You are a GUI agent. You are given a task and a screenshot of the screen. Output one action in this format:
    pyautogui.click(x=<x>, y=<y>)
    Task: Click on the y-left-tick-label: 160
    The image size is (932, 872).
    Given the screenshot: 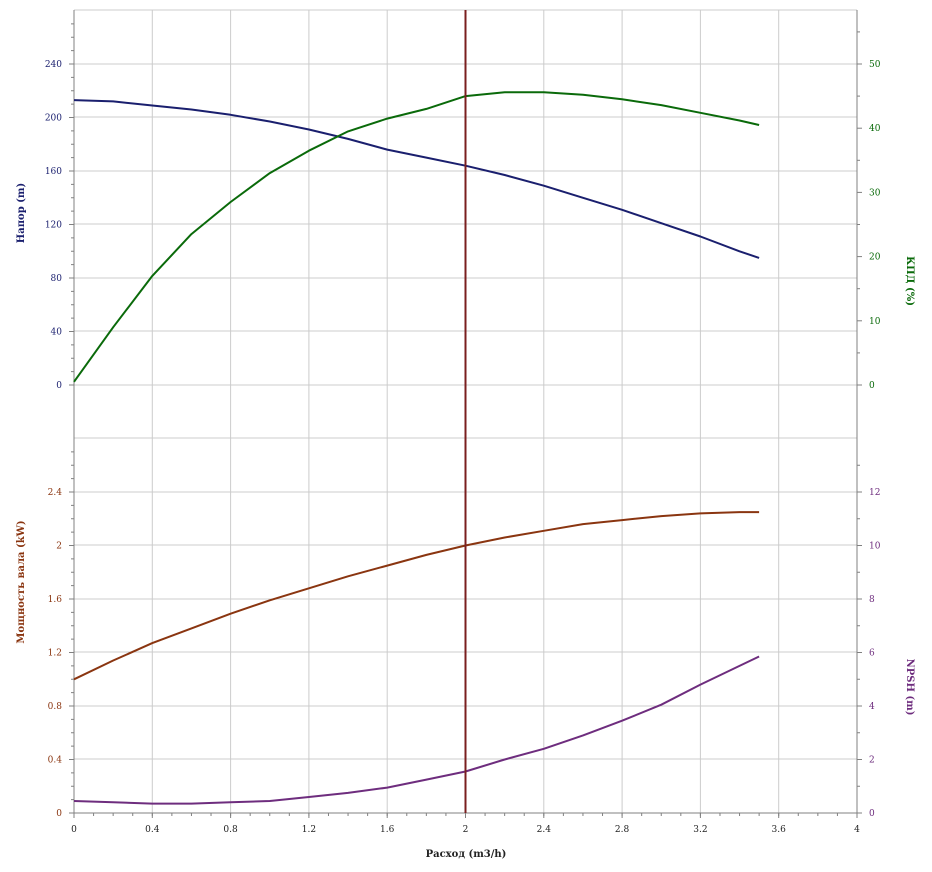 What is the action you would take?
    pyautogui.click(x=53, y=172)
    